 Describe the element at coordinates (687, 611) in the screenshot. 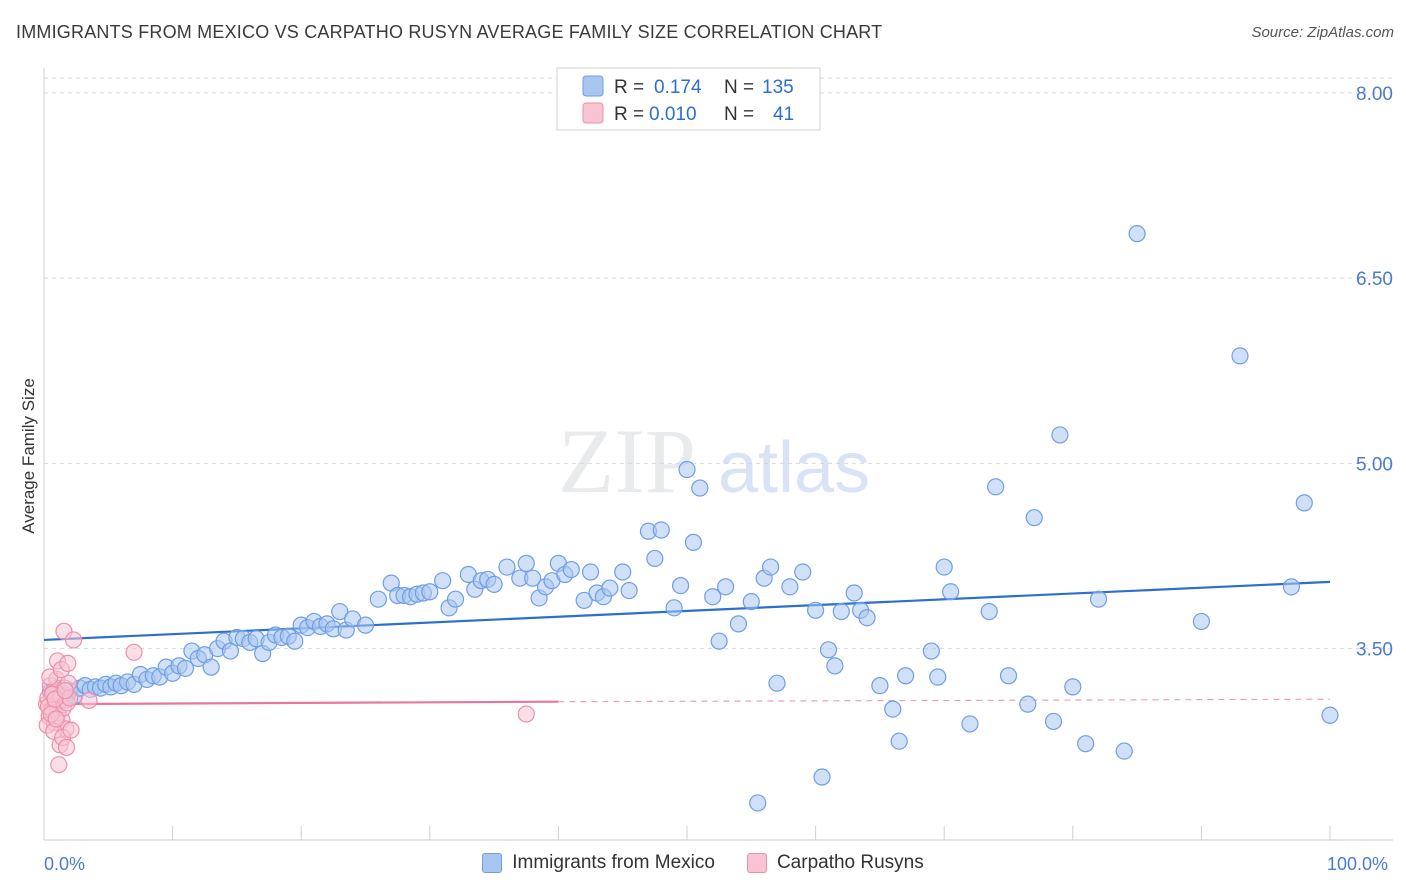

I see `trend-line-mexico` at that location.